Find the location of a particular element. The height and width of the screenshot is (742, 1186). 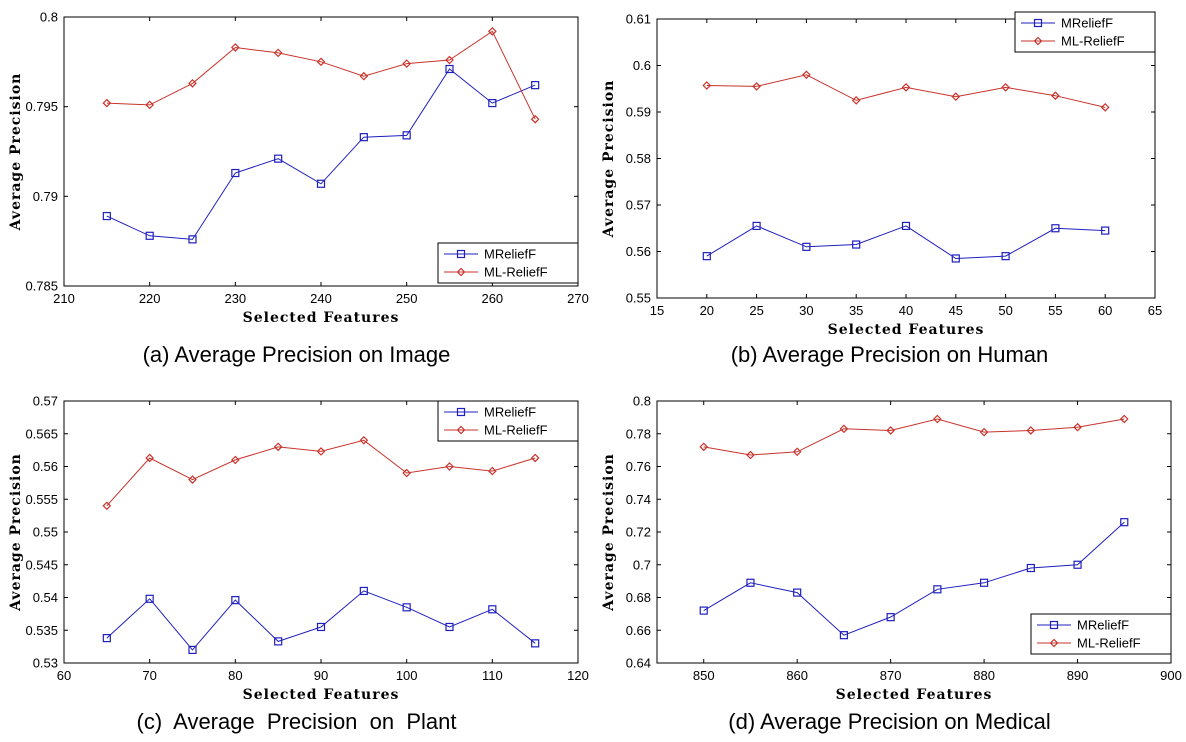

x-tick-label: 65 is located at coordinates (1155, 310).